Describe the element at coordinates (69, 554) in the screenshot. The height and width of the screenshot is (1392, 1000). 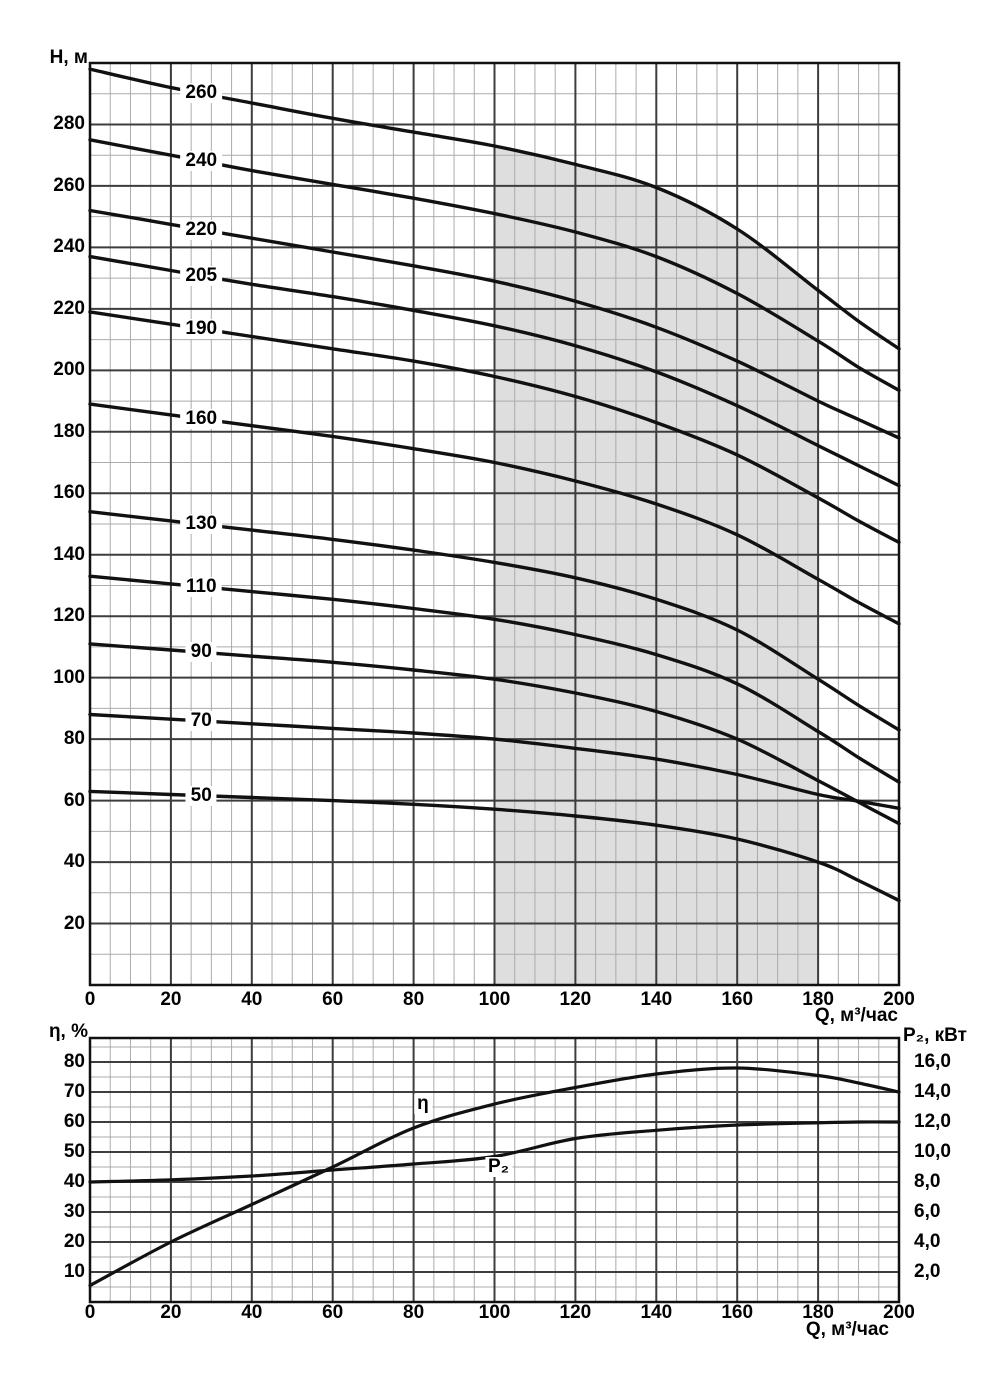
I see `h-axis-tick-140: 140` at that location.